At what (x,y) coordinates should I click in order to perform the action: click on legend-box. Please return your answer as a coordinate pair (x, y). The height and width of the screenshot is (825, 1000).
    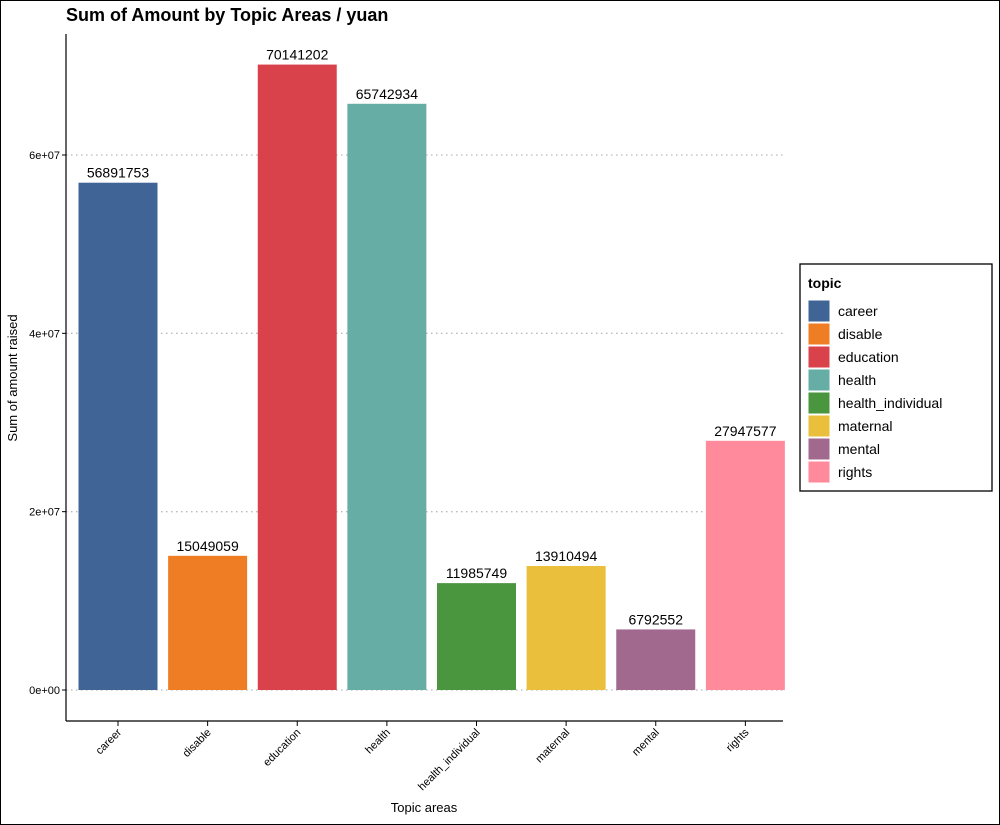
    Looking at the image, I should click on (896, 377).